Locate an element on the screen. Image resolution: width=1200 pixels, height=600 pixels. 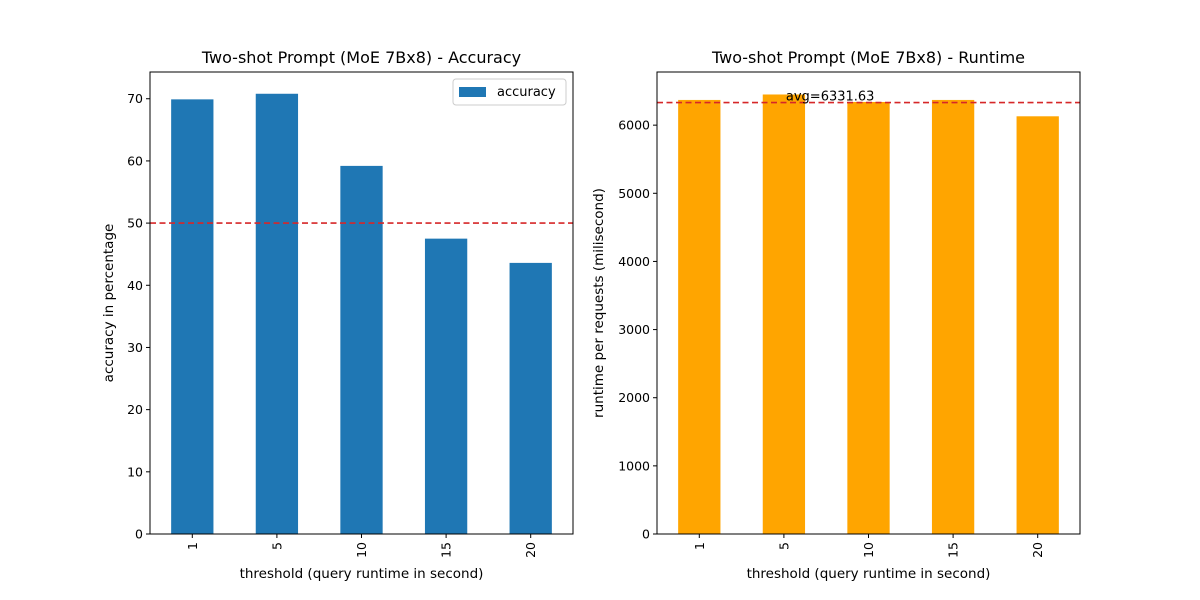
y-tick-label: 3000 is located at coordinates (634, 329).